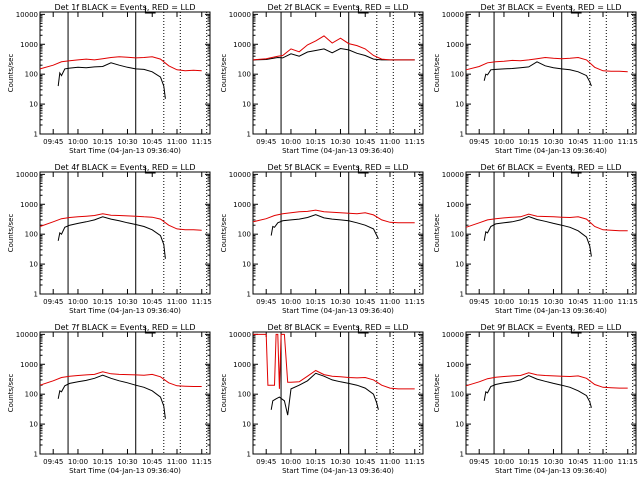 The height and width of the screenshot is (480, 640). What do you see at coordinates (337, 327) in the screenshot?
I see `chart-title: Det 8f BLACK = Events, RED = LLD` at bounding box center [337, 327].